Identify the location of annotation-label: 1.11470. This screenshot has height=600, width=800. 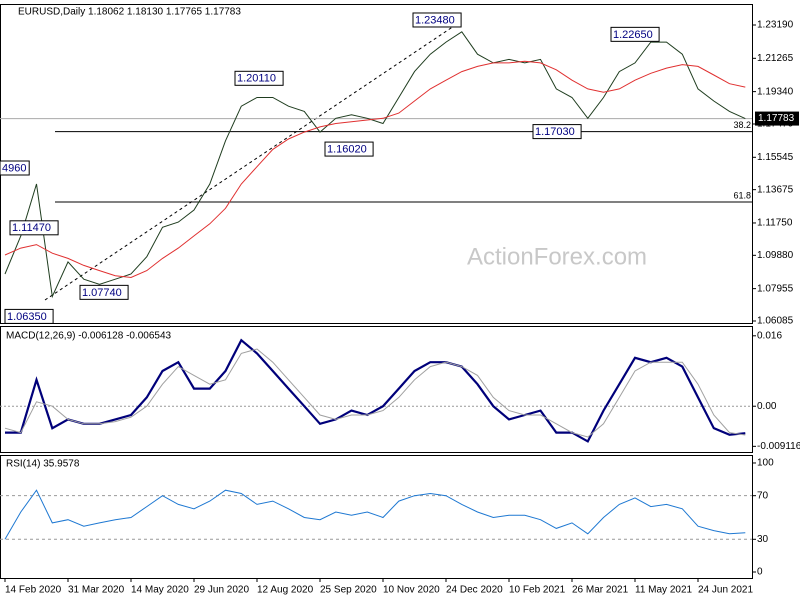
(31, 228).